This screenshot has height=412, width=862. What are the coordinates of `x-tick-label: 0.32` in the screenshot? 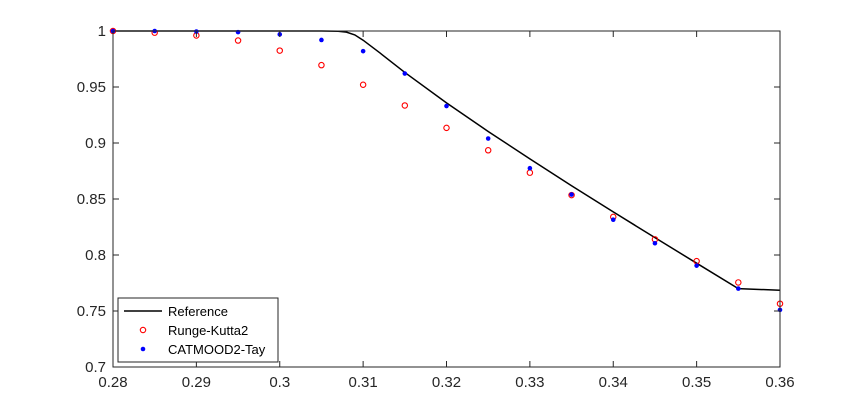 It's located at (446, 382).